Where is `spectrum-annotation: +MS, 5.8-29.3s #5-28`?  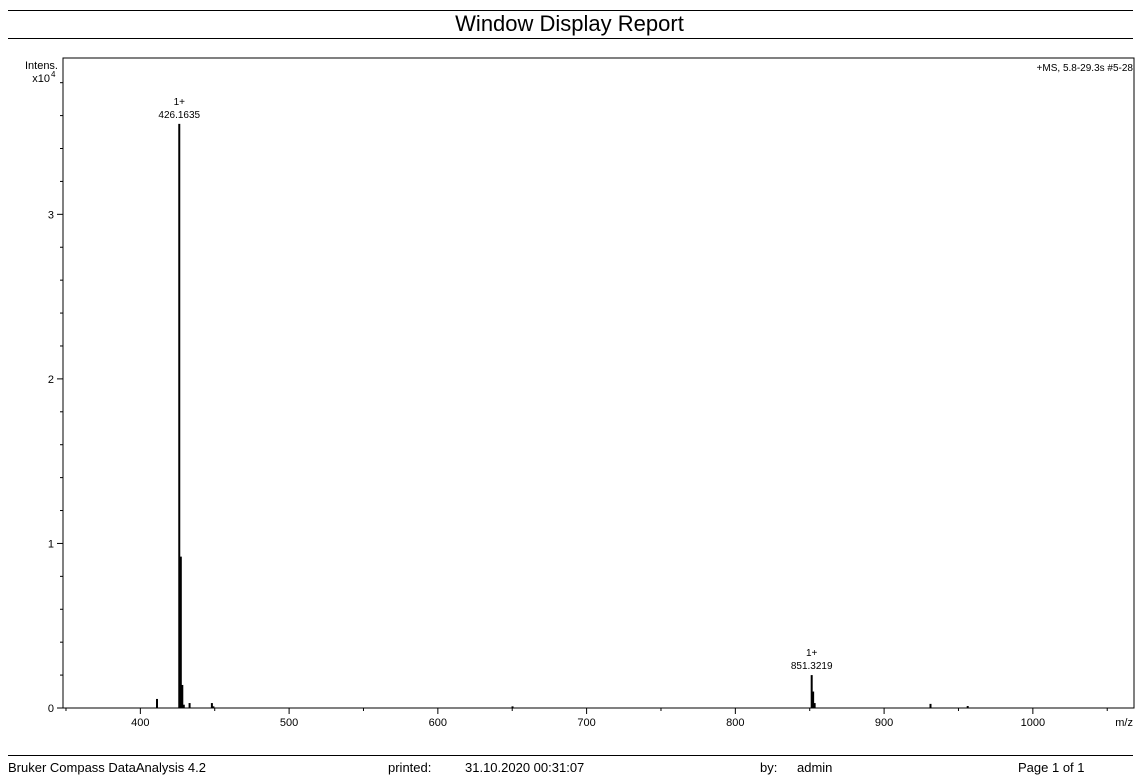
spectrum-annotation: +MS, 5.8-29.3s #5-28 is located at coordinates (1085, 68).